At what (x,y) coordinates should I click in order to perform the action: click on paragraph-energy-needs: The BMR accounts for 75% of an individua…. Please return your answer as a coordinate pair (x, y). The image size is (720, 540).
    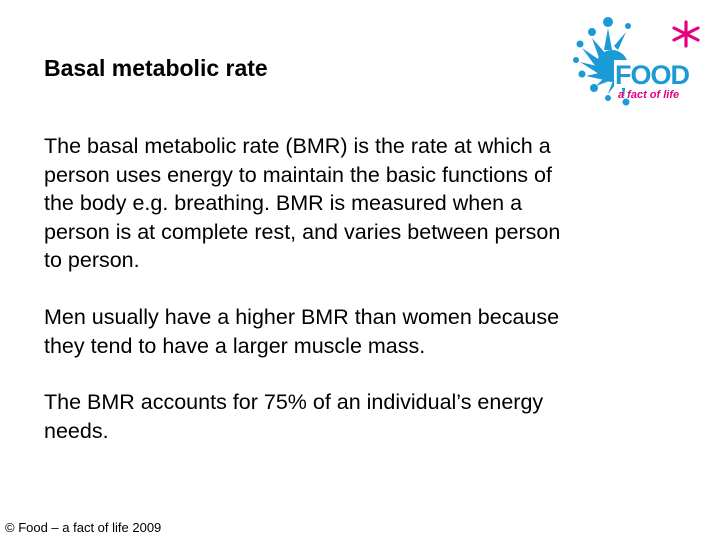
    Looking at the image, I should click on (344, 416).